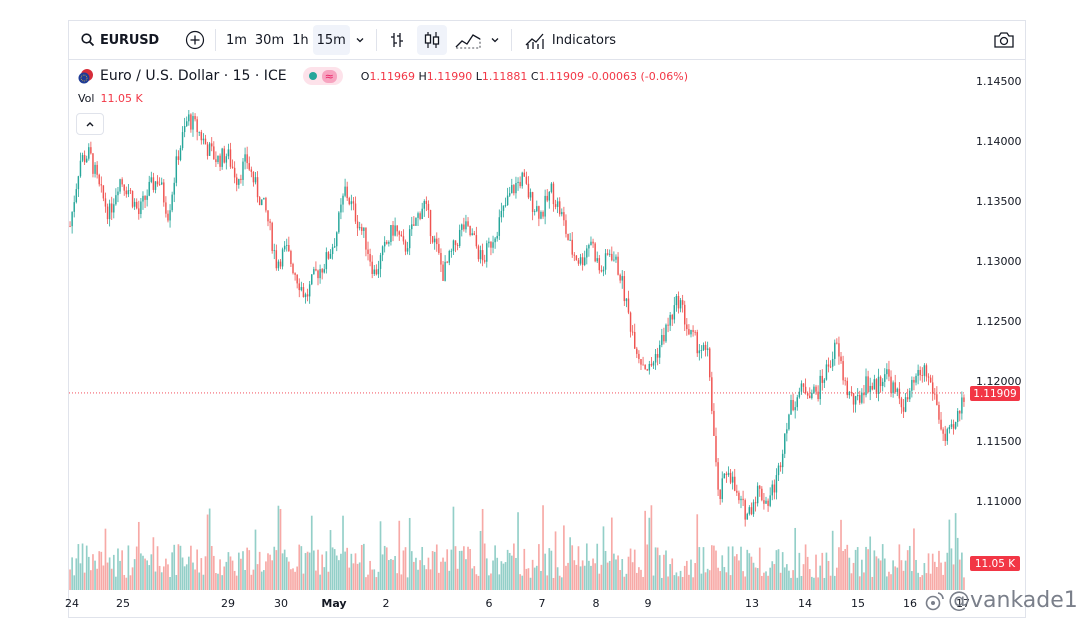  What do you see at coordinates (431, 40) in the screenshot?
I see `candles-style-button` at bounding box center [431, 40].